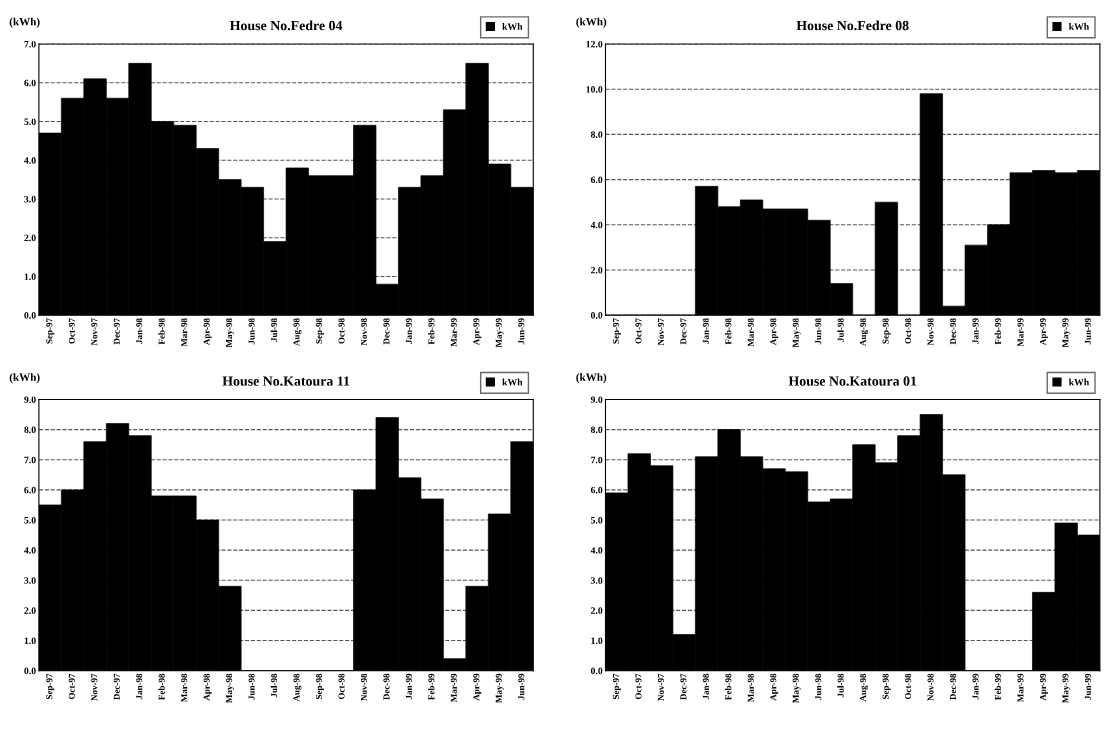 This screenshot has height=733, width=1111. I want to click on chart-title: House No.Katoura 01, so click(852, 381).